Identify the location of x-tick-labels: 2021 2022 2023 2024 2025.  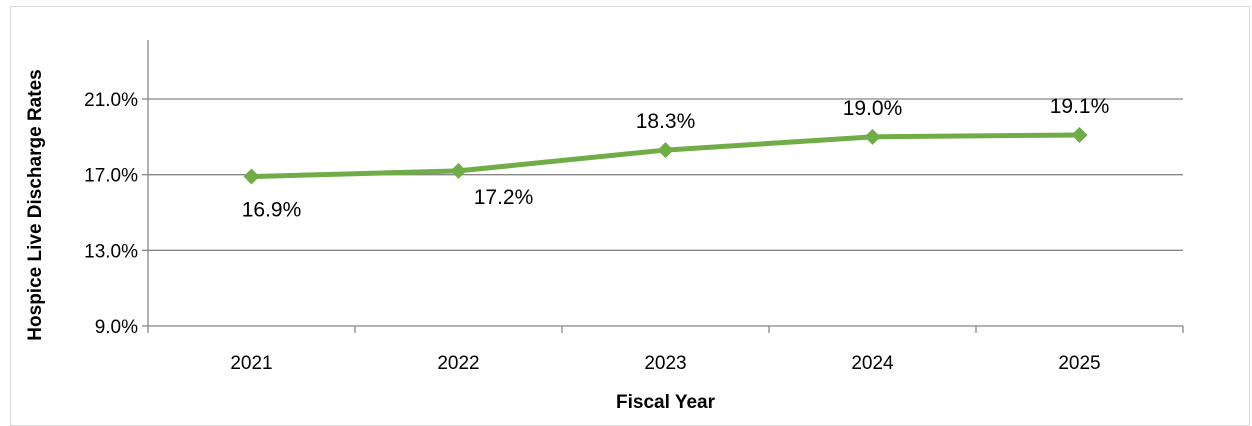
(665, 363).